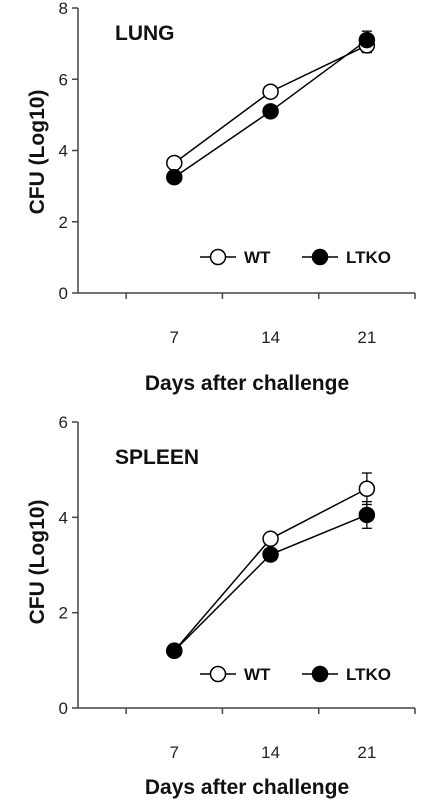 This screenshot has height=804, width=423. What do you see at coordinates (145, 33) in the screenshot?
I see `chart-title: LUNG` at bounding box center [145, 33].